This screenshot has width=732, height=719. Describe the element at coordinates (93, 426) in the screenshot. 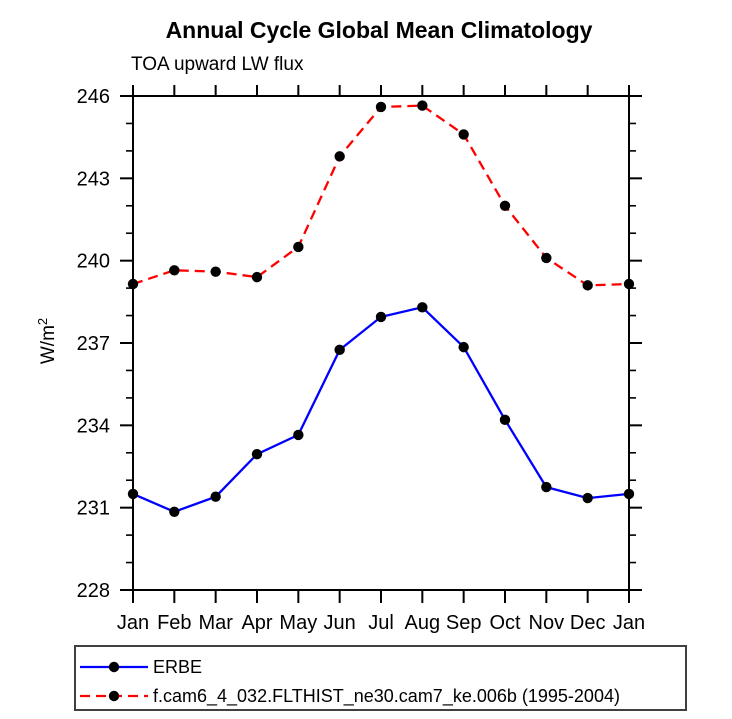

I see `svg-text: 234` at that location.